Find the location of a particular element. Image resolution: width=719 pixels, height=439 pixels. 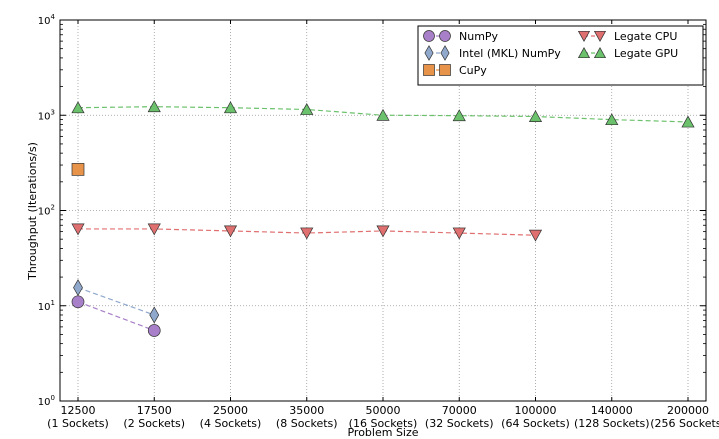

x-tick-label: 17500 is located at coordinates (154, 410).